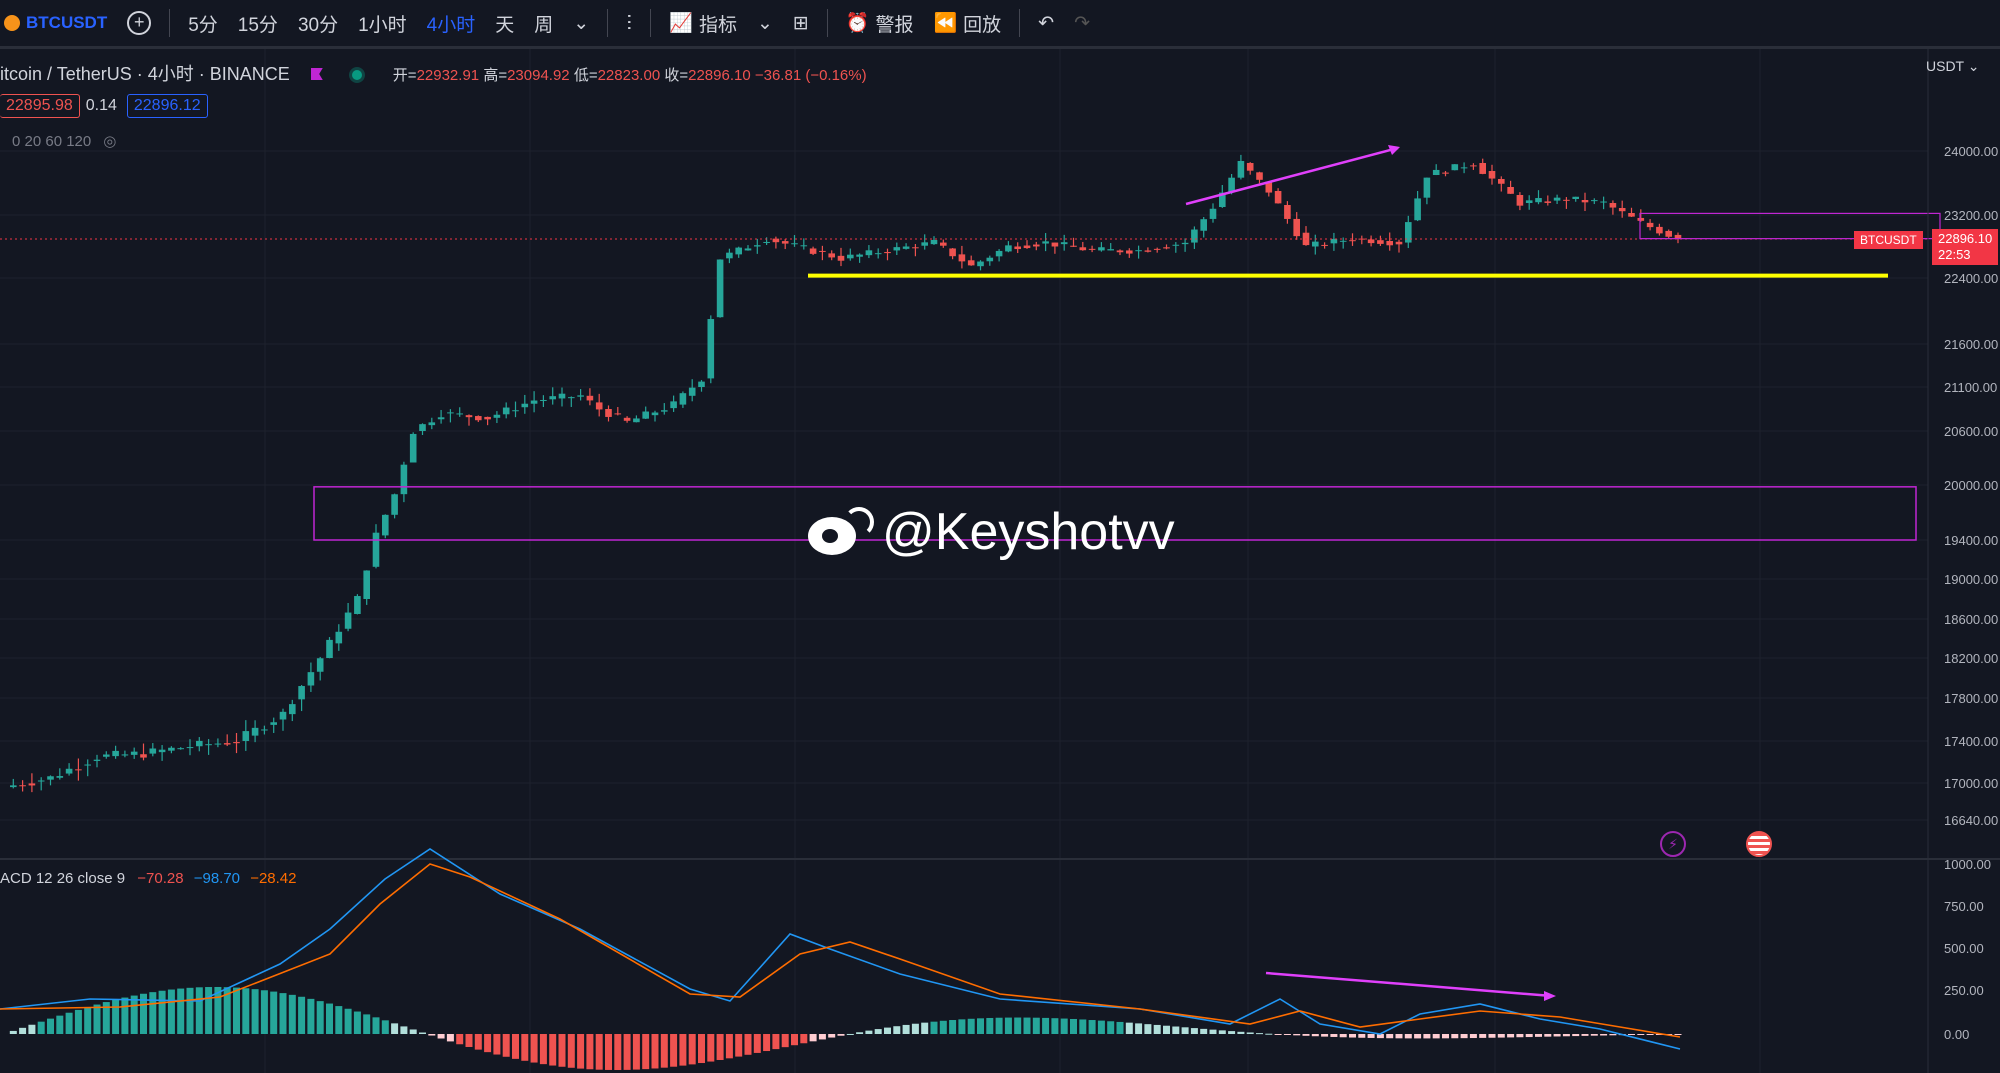  Describe the element at coordinates (167, 106) in the screenshot. I see `ask-box: 22896.12` at that location.